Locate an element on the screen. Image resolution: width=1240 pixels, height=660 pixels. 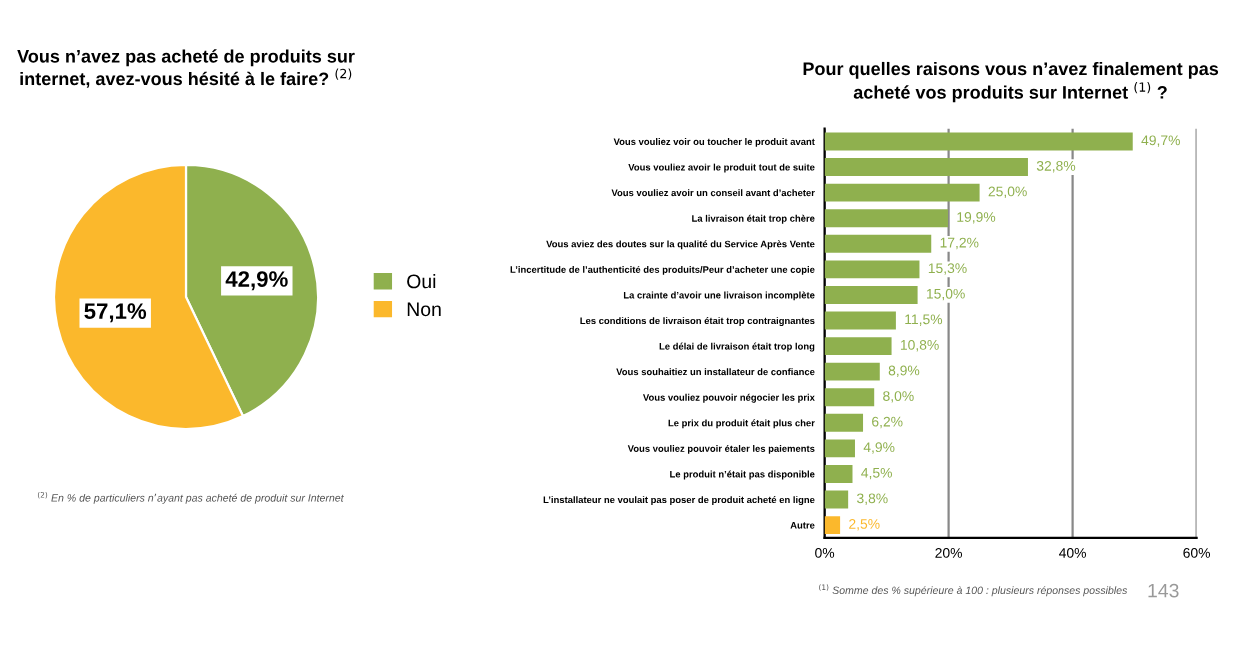
chart-title: Pour quelles raisons vous n’avez finalement pas acheté vos produits sur Internet $^{(1)}$ ? is located at coordinates (1011, 82).